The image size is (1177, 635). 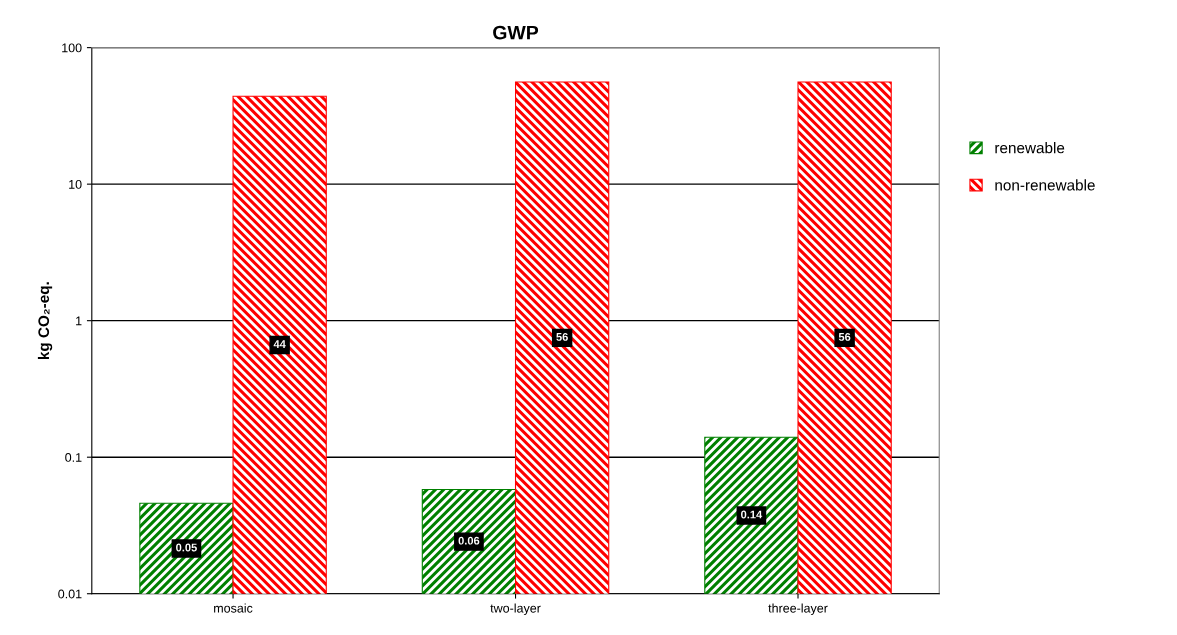 I want to click on y-axis-title: kg CO₂-eq., so click(x=45, y=321).